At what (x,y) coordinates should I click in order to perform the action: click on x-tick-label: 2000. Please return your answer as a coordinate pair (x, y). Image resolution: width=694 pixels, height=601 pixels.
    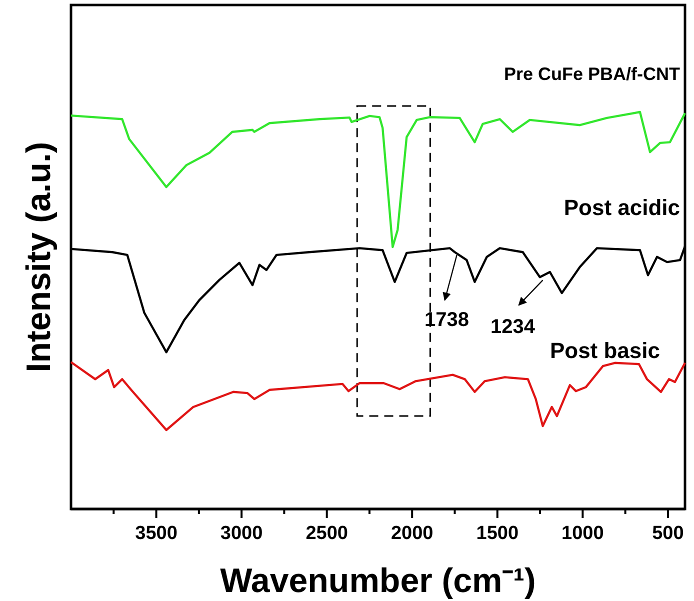
    Looking at the image, I should click on (412, 533).